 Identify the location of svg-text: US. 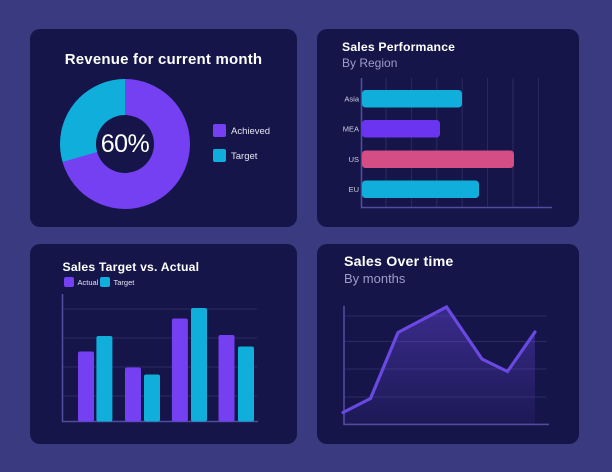
(354, 159).